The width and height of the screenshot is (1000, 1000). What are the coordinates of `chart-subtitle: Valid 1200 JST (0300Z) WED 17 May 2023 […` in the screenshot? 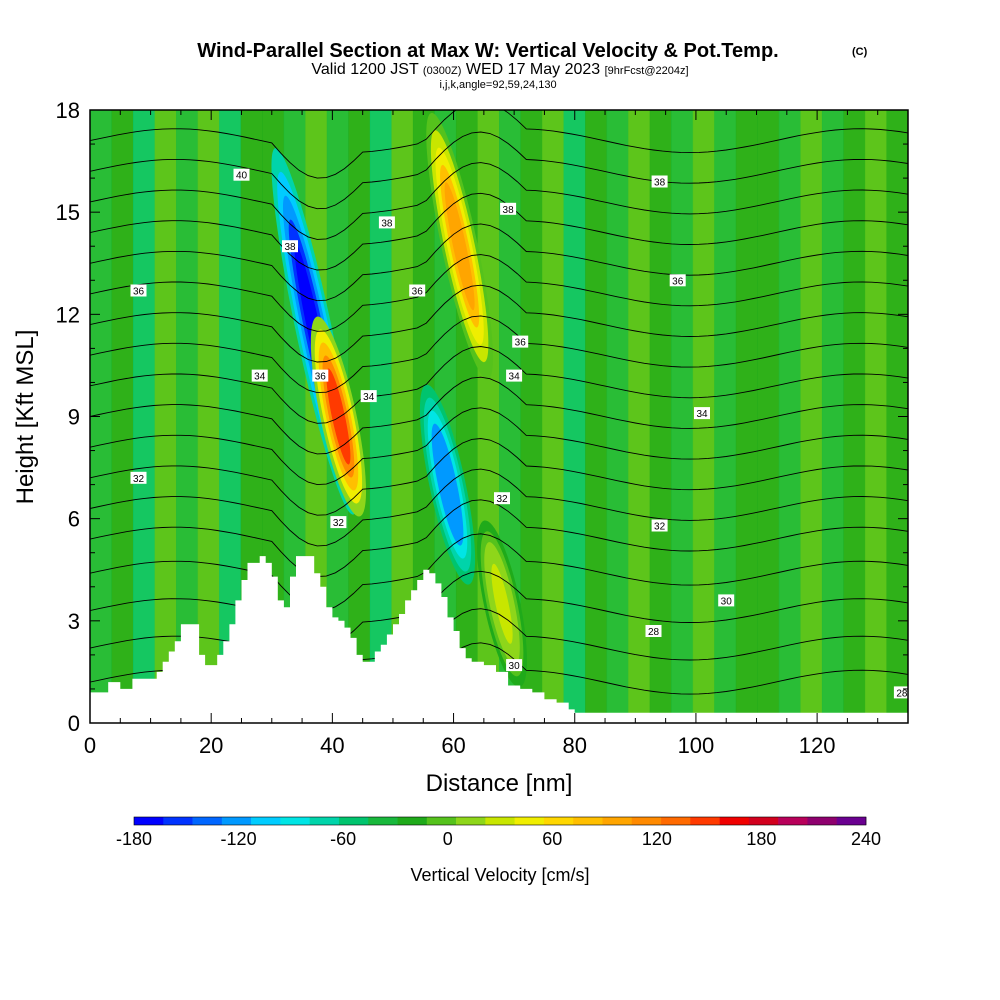 It's located at (499, 69).